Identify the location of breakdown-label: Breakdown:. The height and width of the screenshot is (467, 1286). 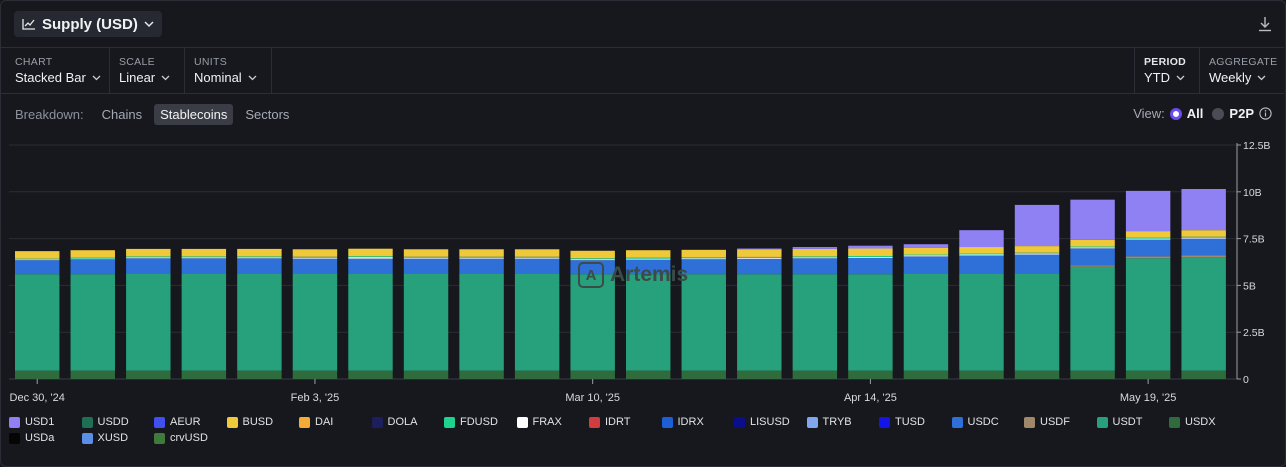
(49, 114).